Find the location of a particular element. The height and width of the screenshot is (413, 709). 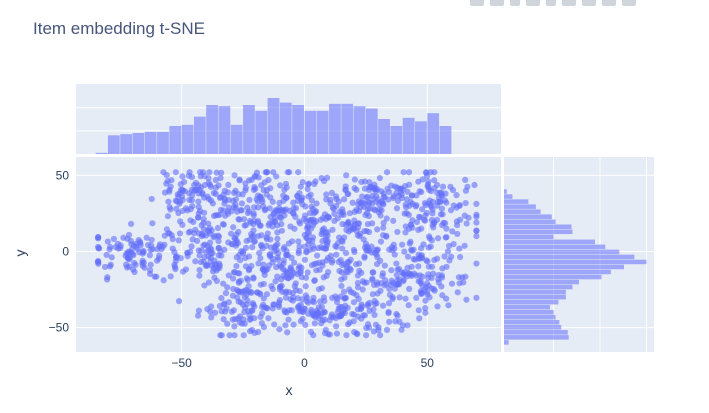

reset-axes-icon is located at coordinates (629, 3).